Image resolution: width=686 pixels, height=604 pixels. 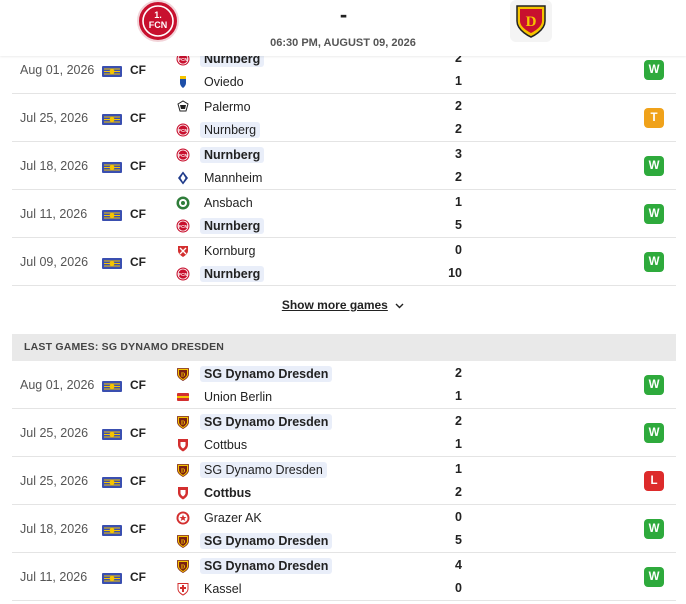 I want to click on team-name: Palermo, so click(x=227, y=107).